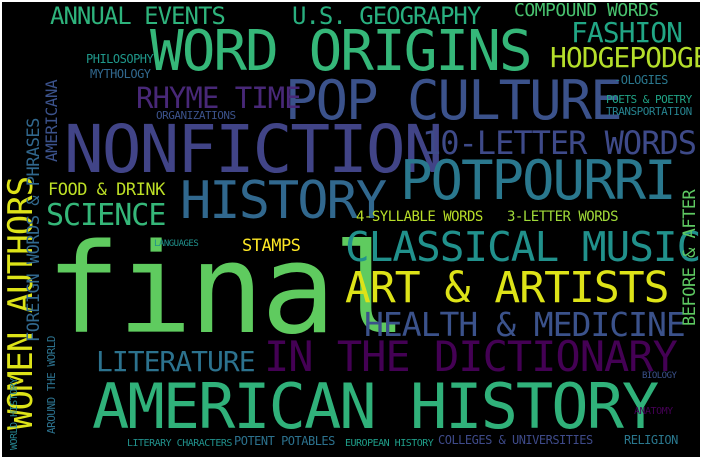 Image resolution: width=704 pixels, height=459 pixels. I want to click on word-colleges-universities: COLLEGES & UNIVERSITIES, so click(515, 440).